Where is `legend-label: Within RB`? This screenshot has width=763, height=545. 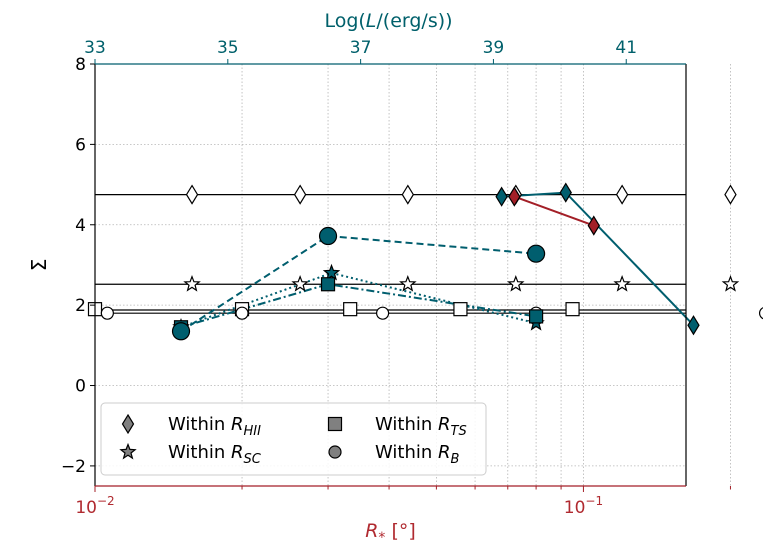 legend-label: Within RB is located at coordinates (417, 454).